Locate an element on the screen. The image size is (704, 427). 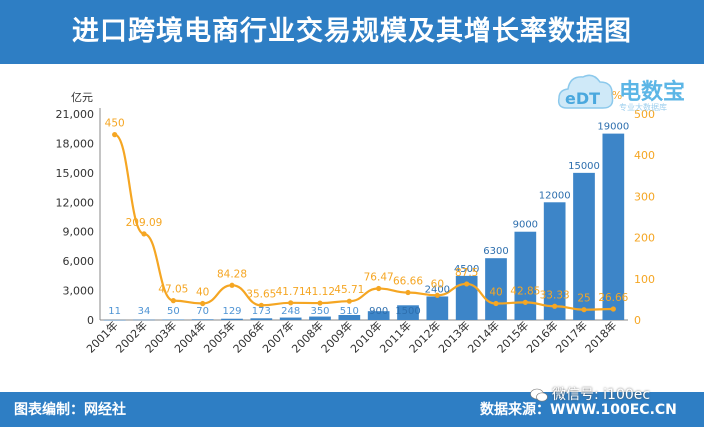
y2-tick-label: 200 is located at coordinates (644, 238).